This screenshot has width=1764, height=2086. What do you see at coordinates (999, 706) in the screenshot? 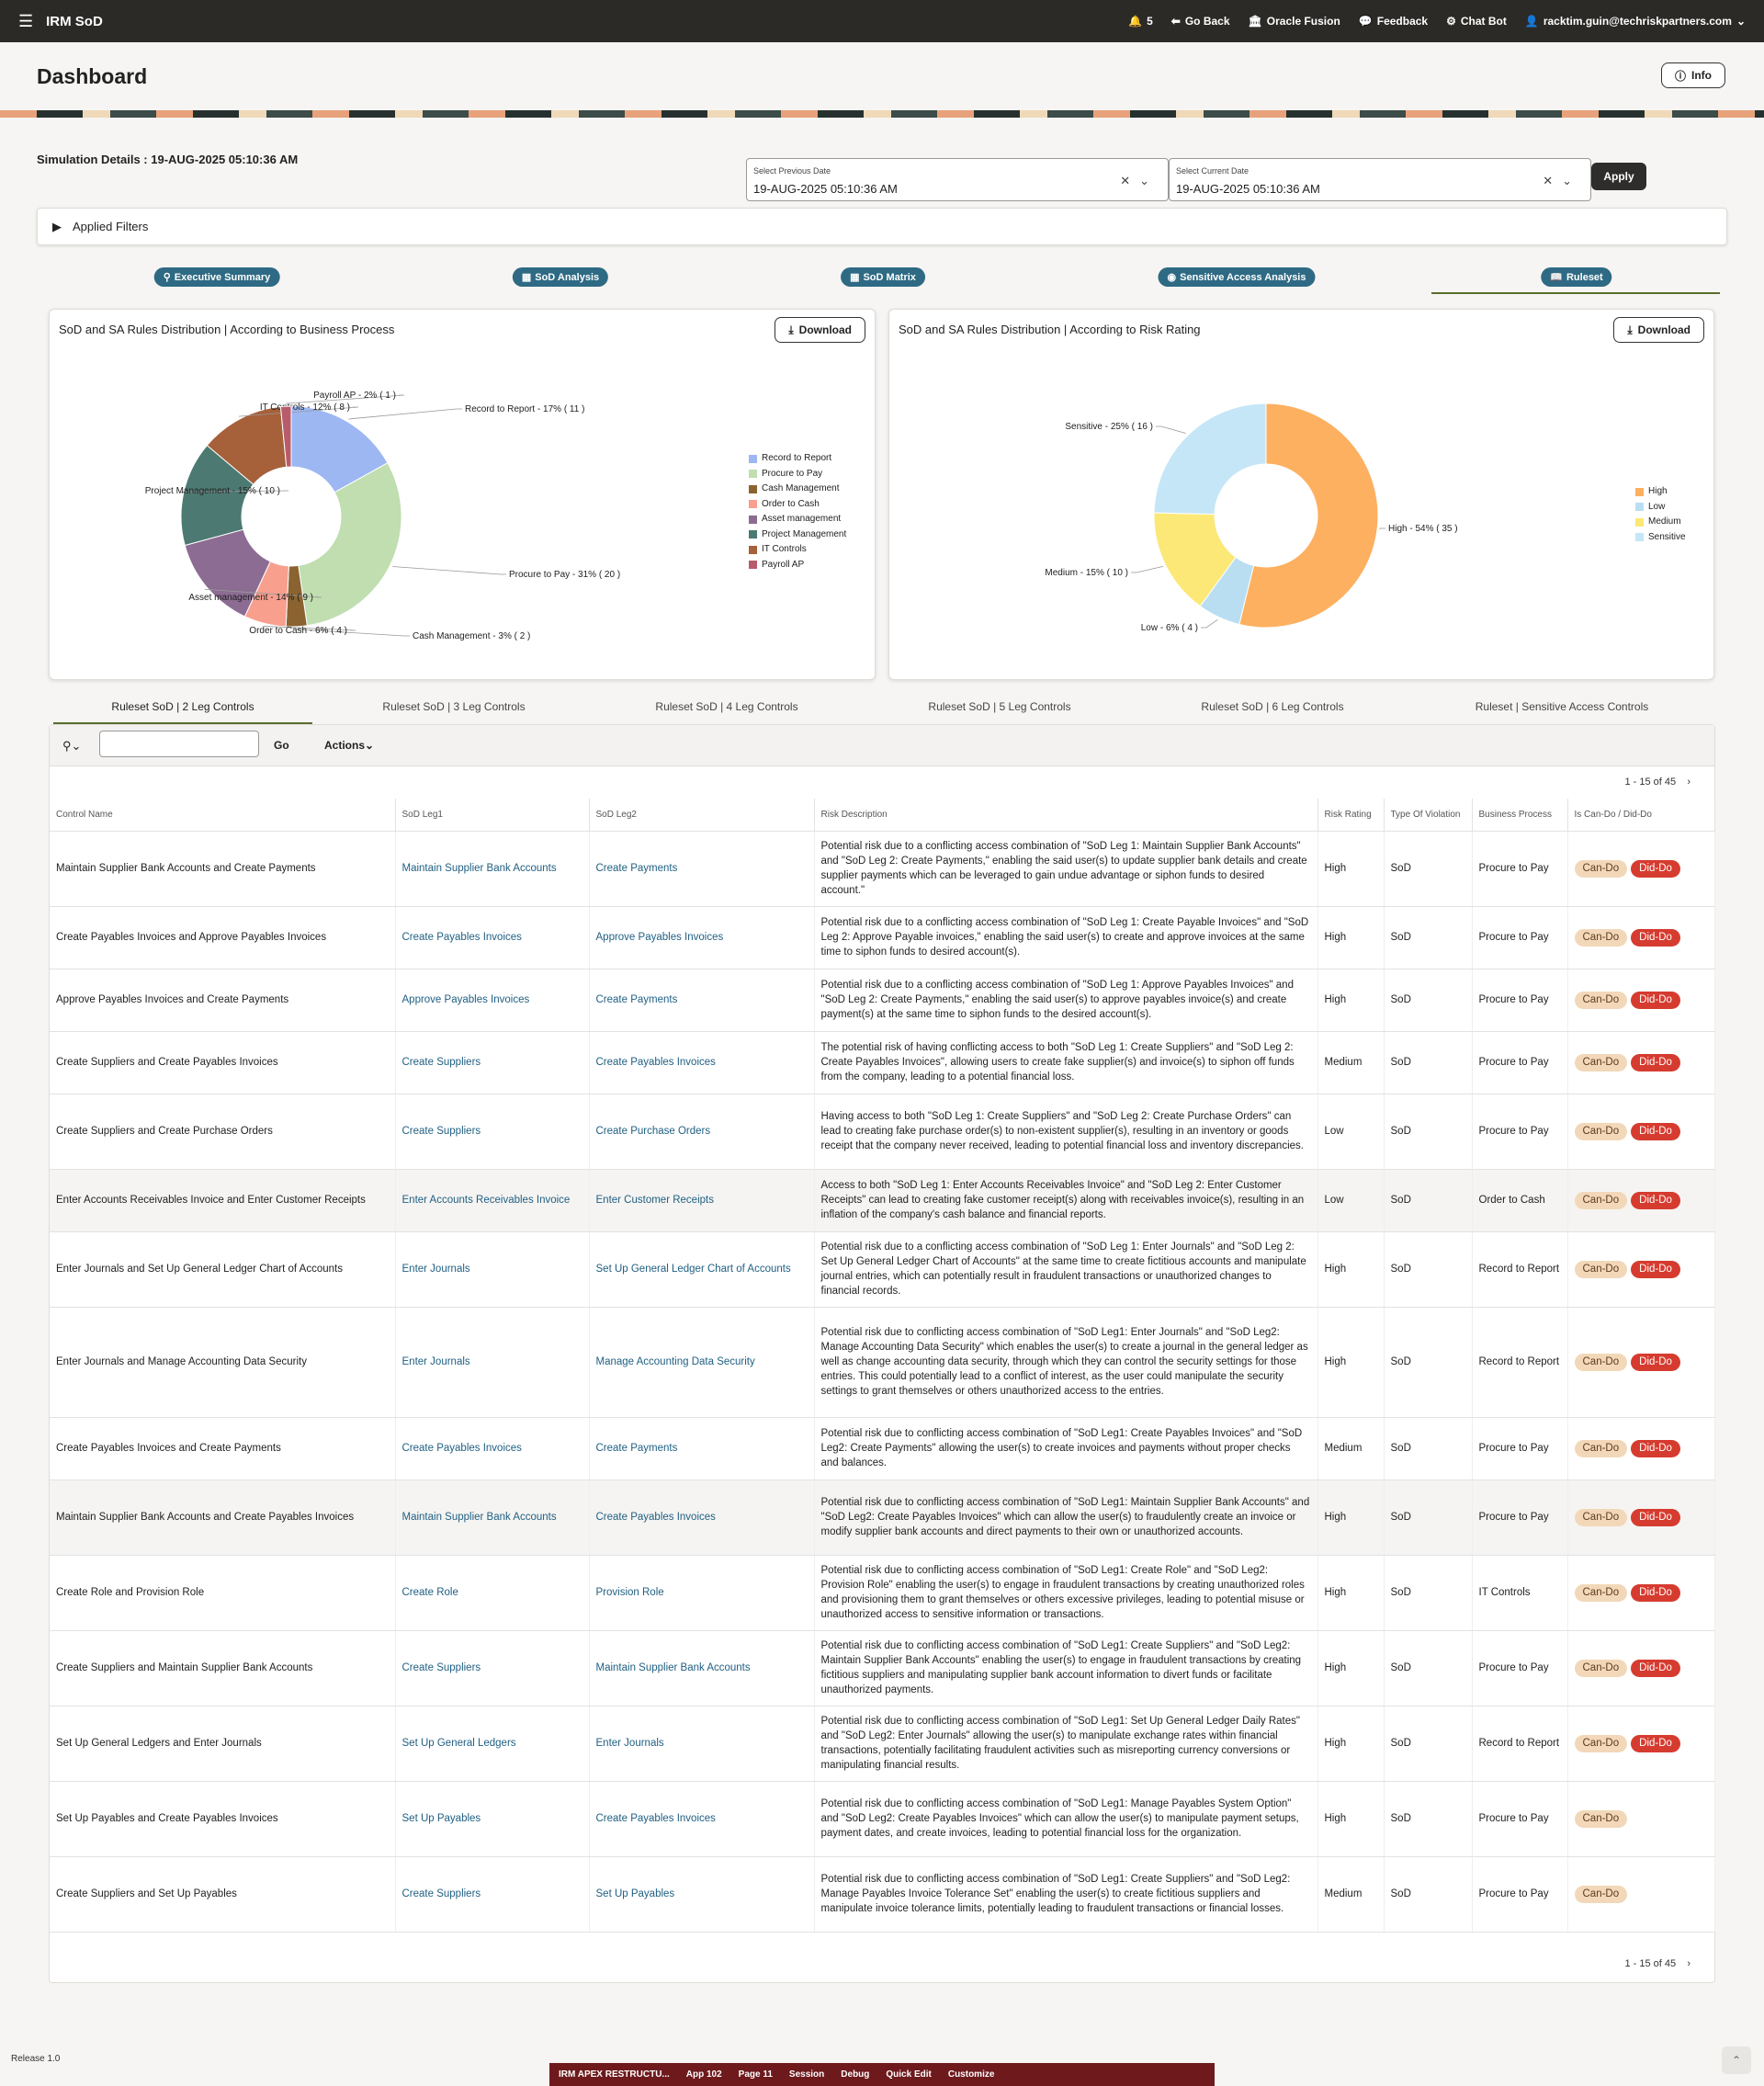
I see `tab-5-leg: Ruleset SoD | 5 Leg Controls` at bounding box center [999, 706].